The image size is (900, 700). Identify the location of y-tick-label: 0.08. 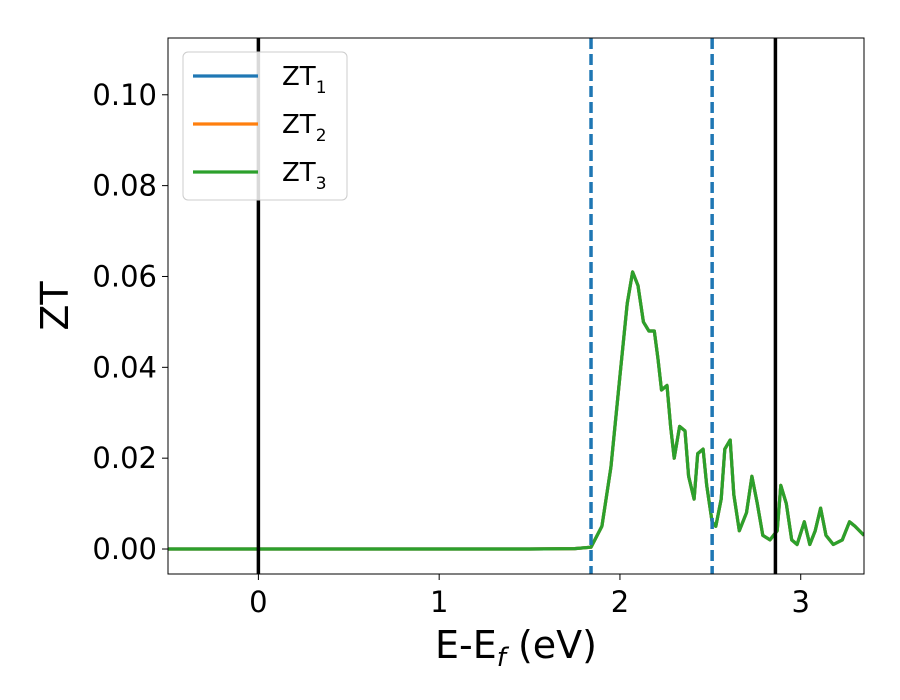
(124, 186).